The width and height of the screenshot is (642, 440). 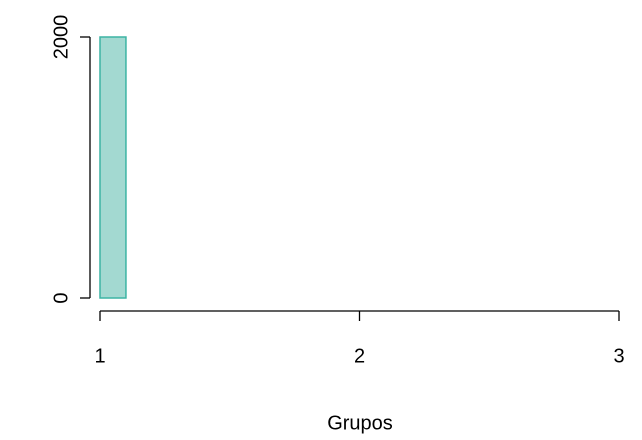 I want to click on x-axis-label: Grupos, so click(x=360, y=423).